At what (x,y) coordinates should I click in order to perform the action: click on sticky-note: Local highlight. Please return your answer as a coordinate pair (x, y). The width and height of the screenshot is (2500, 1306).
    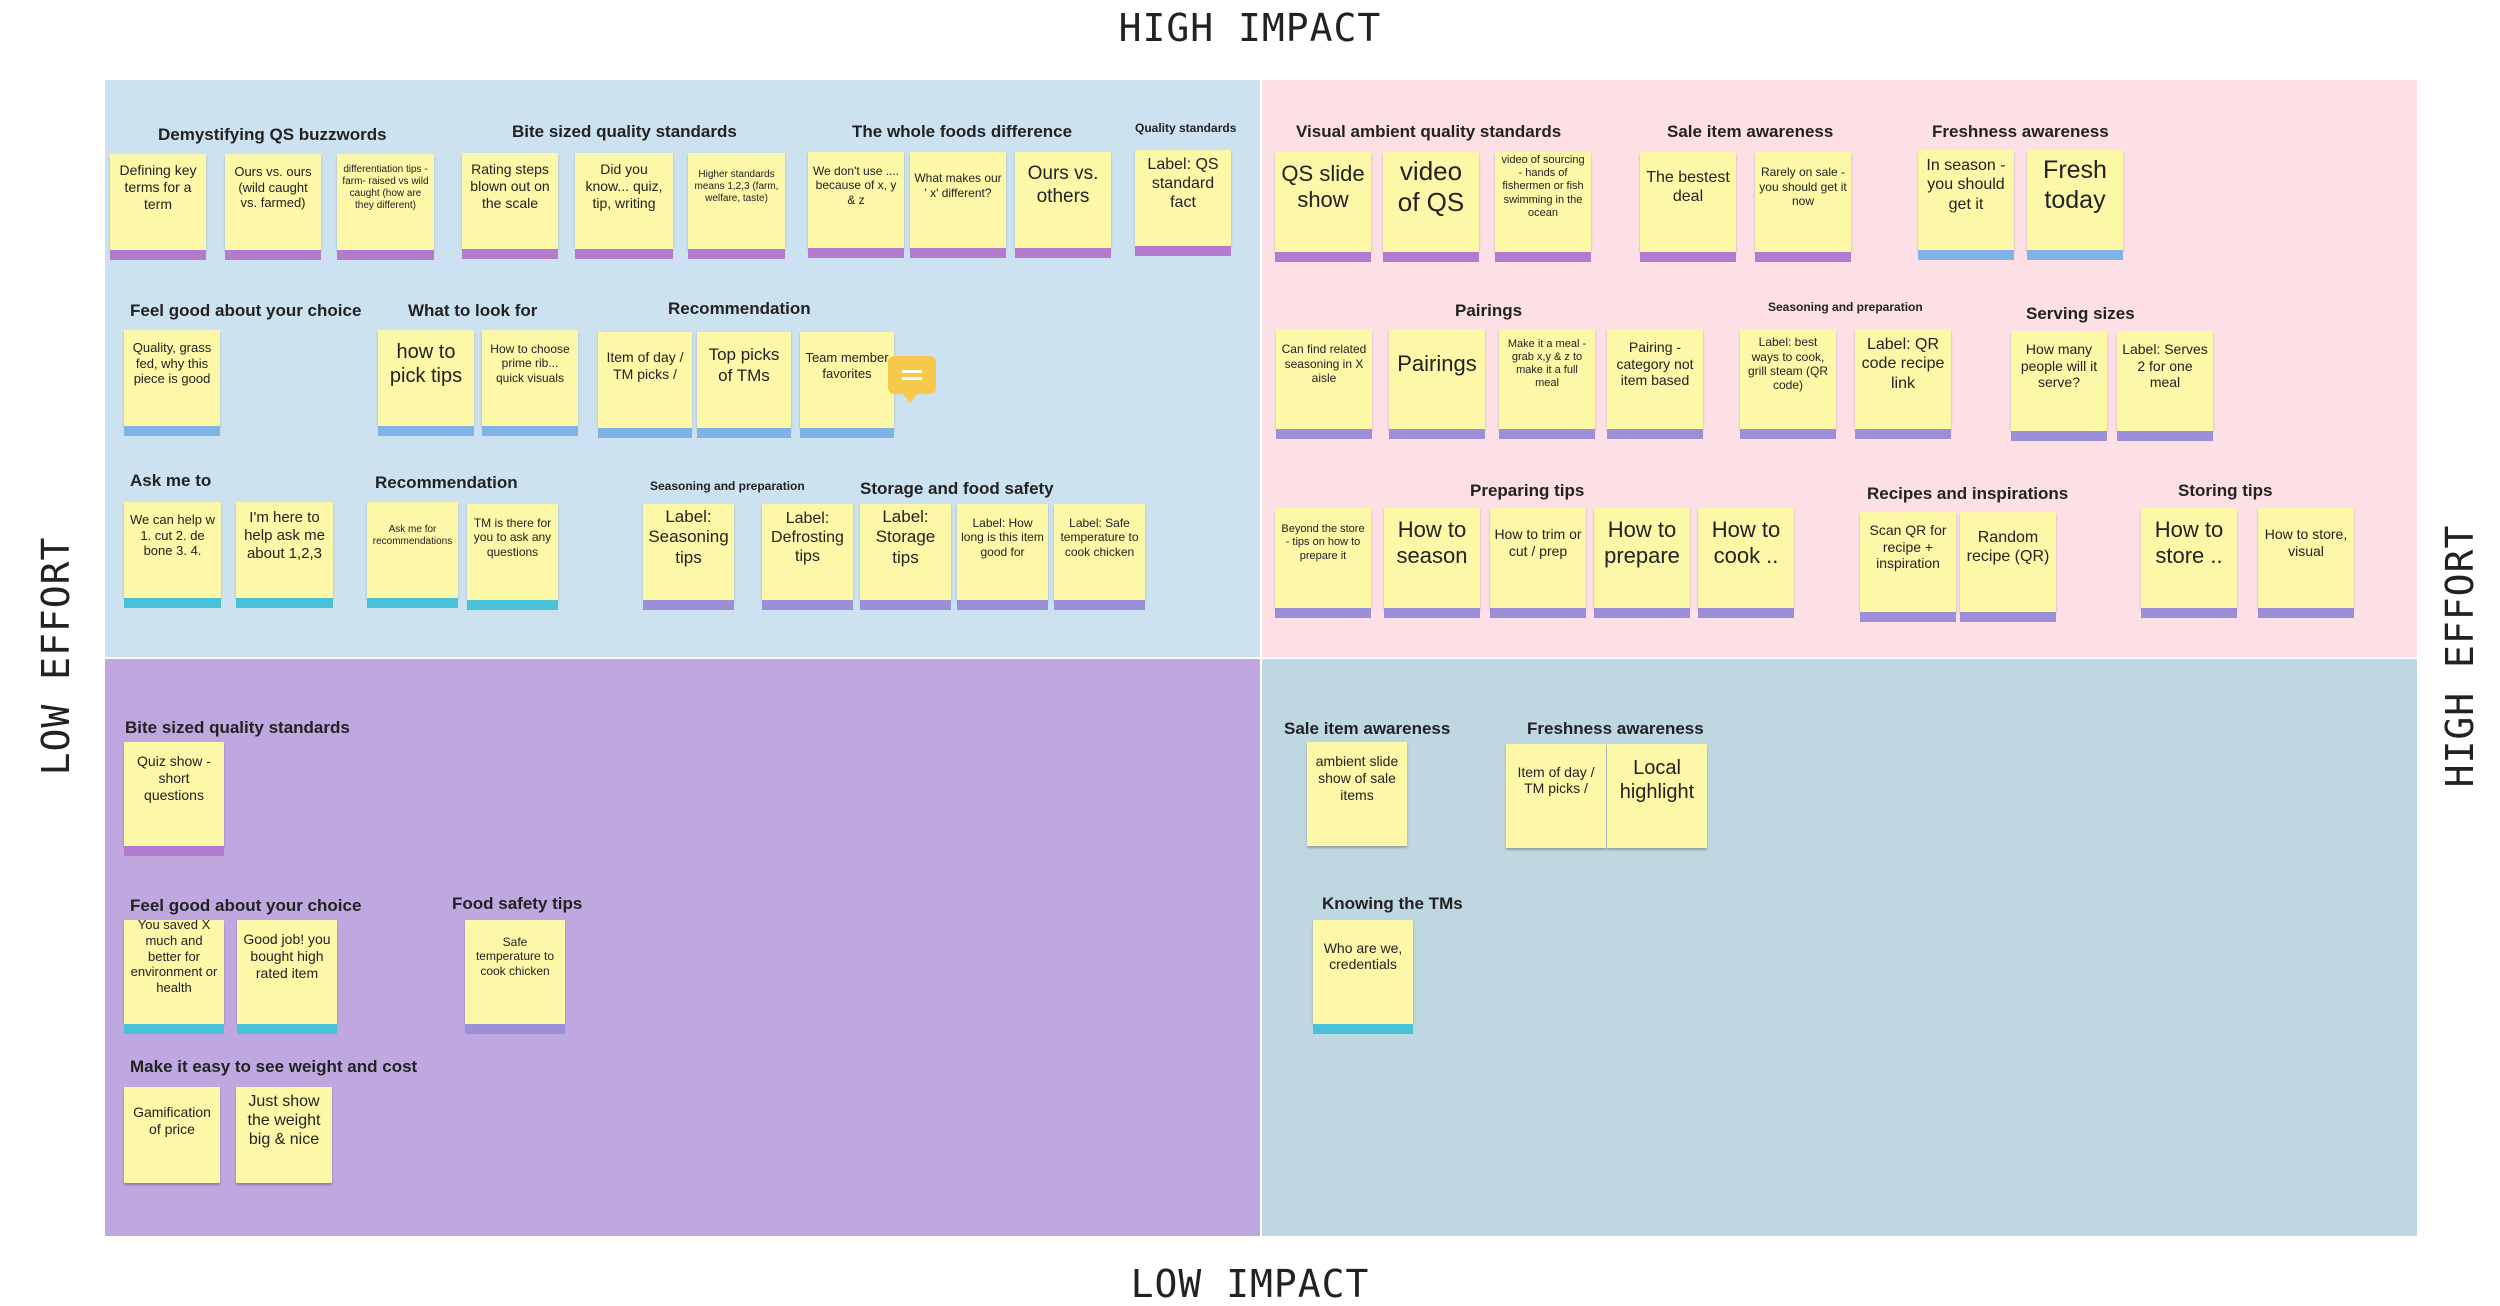
    Looking at the image, I should click on (1657, 796).